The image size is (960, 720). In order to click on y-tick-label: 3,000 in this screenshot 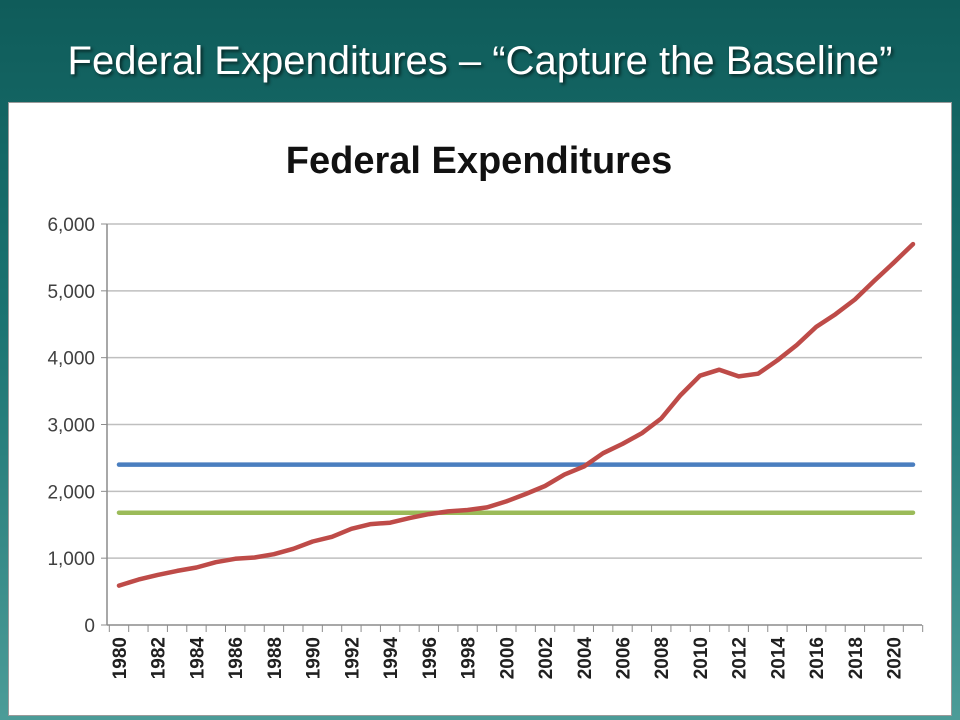, I will do `click(71, 426)`.